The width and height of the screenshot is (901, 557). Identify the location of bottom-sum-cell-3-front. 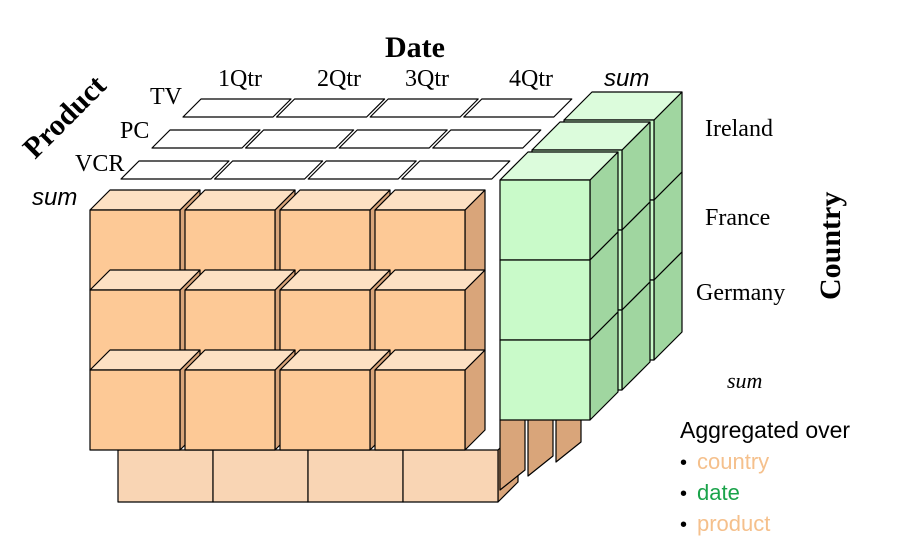
(450, 476).